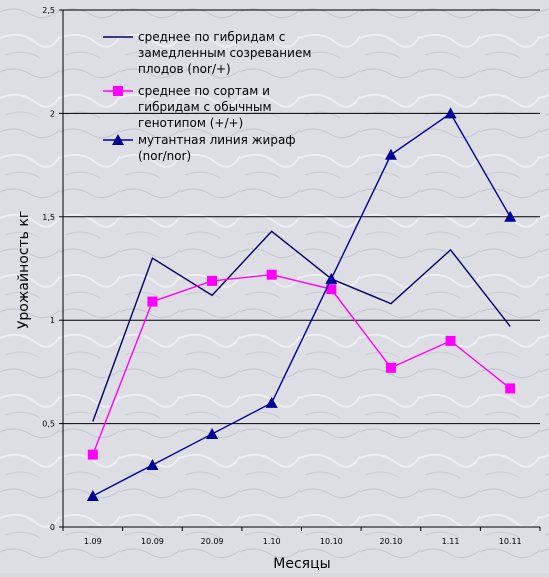 The image size is (549, 577). I want to click on x-tick-label: 1.11, so click(451, 541).